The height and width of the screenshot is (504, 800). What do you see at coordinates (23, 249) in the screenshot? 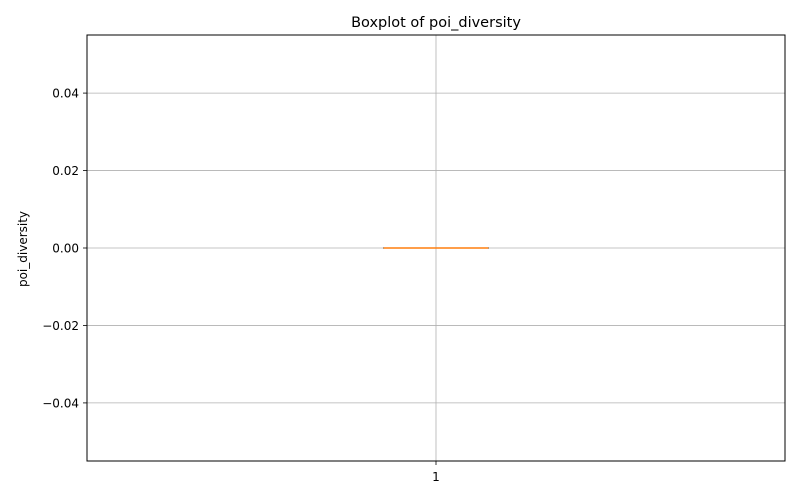
I see `y-axis-label: poi_diversity` at bounding box center [23, 249].